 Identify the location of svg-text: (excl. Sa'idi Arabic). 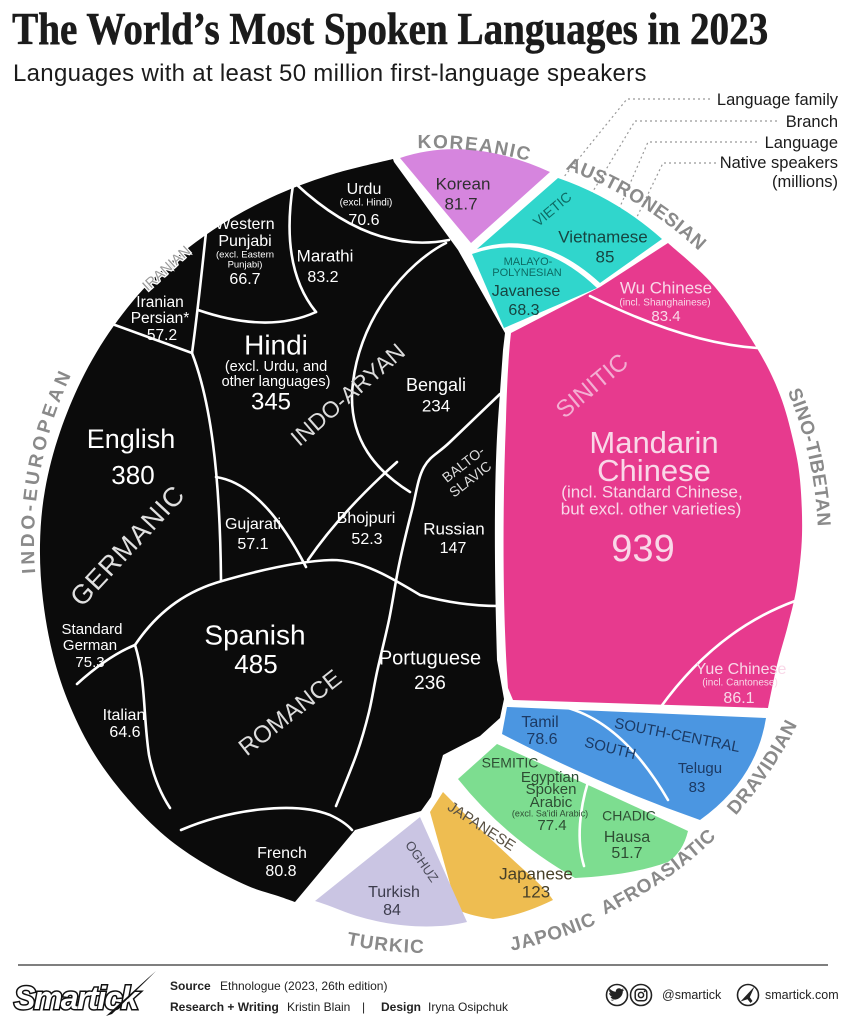
(550, 813).